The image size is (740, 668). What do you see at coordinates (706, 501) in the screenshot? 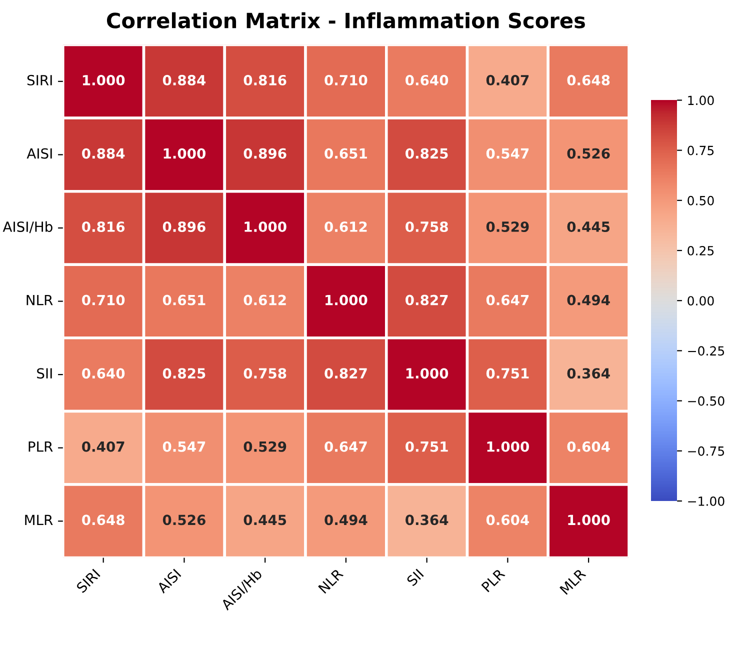
I see `color-bar-label: −1.00` at bounding box center [706, 501].